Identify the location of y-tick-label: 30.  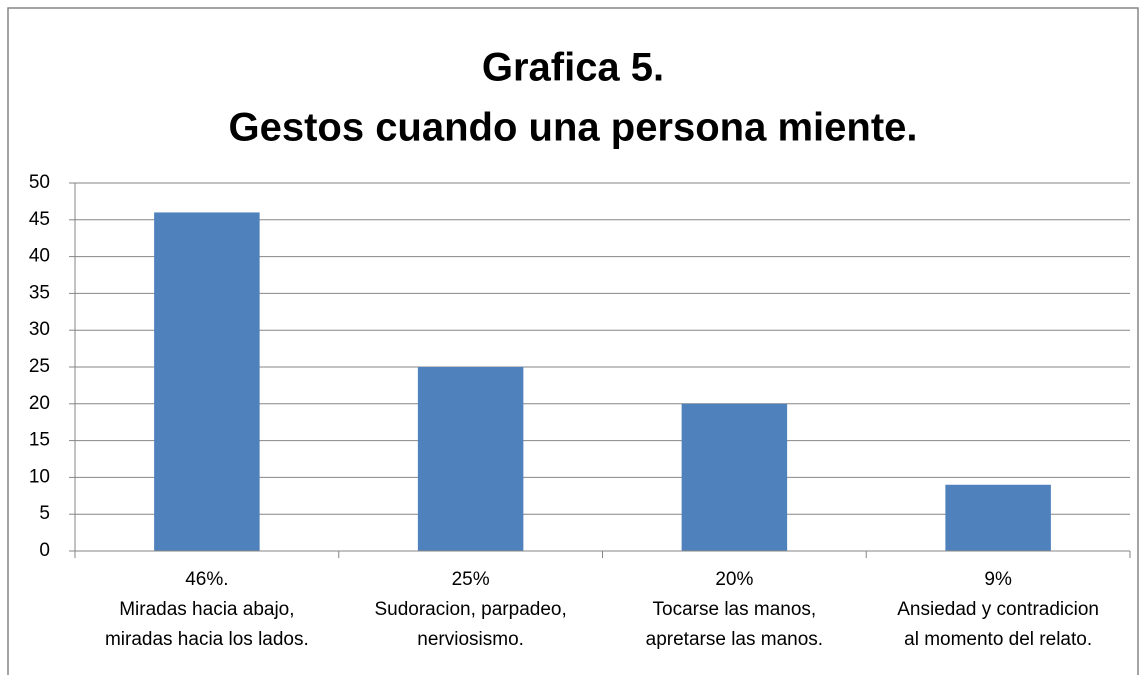
(39, 329).